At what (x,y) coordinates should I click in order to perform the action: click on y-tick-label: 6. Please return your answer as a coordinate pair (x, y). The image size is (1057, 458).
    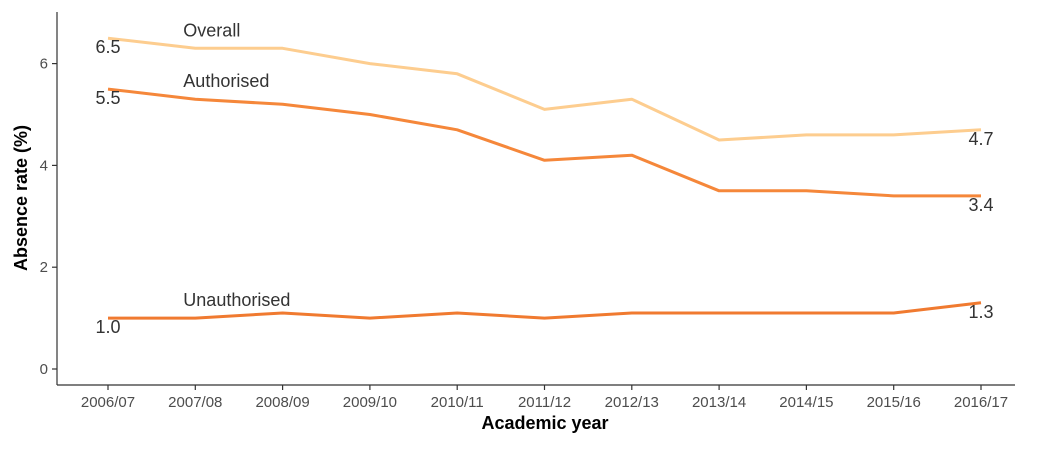
    Looking at the image, I should click on (44, 64).